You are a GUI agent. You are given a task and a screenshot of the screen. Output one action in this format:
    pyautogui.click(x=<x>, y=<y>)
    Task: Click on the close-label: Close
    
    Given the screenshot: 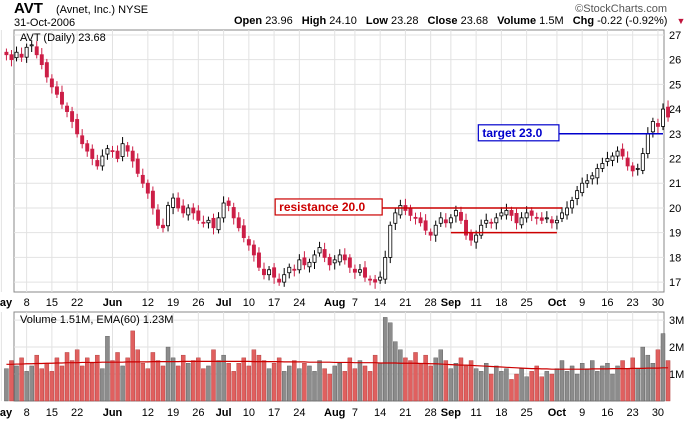 What is the action you would take?
    pyautogui.click(x=442, y=21)
    